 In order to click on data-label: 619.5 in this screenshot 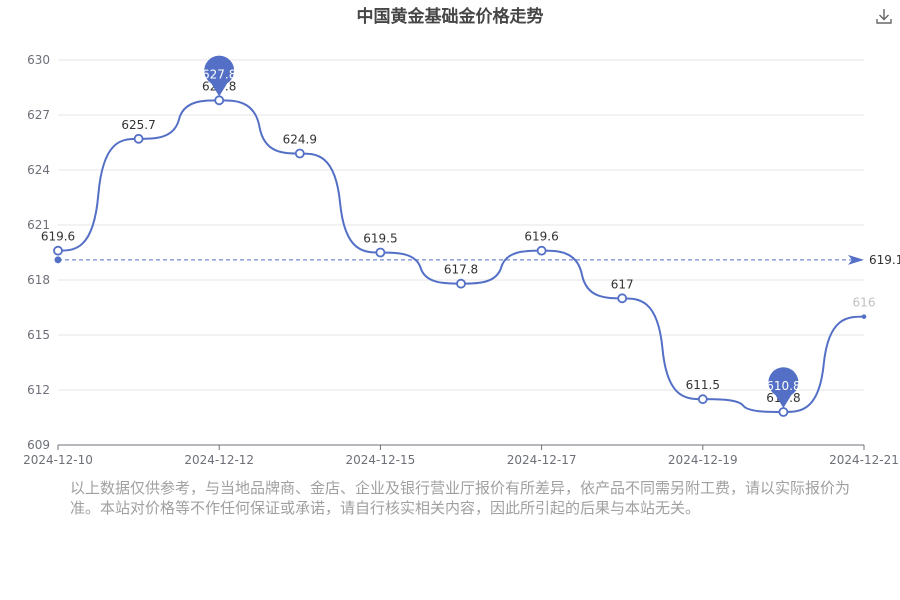, I will do `click(380, 239)`.